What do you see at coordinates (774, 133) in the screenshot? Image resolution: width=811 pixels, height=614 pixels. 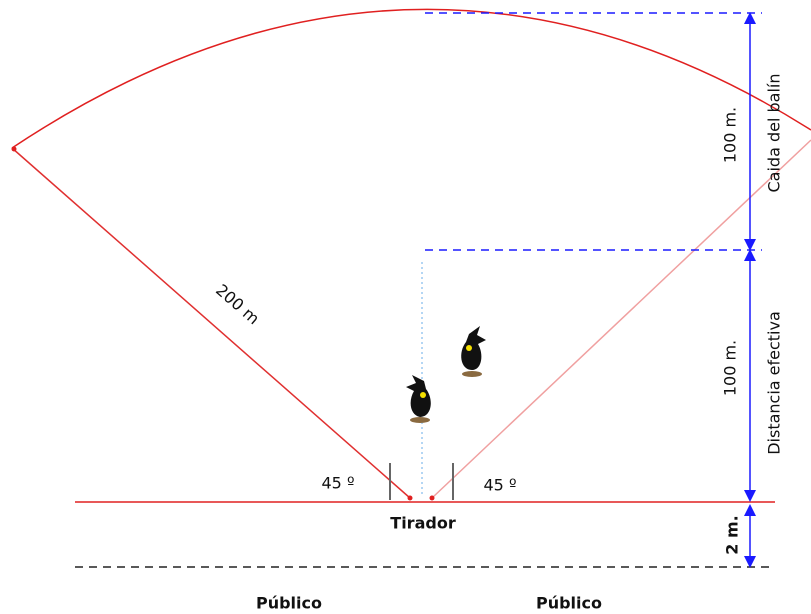 I see `fall-zone-label: Caida del balín` at bounding box center [774, 133].